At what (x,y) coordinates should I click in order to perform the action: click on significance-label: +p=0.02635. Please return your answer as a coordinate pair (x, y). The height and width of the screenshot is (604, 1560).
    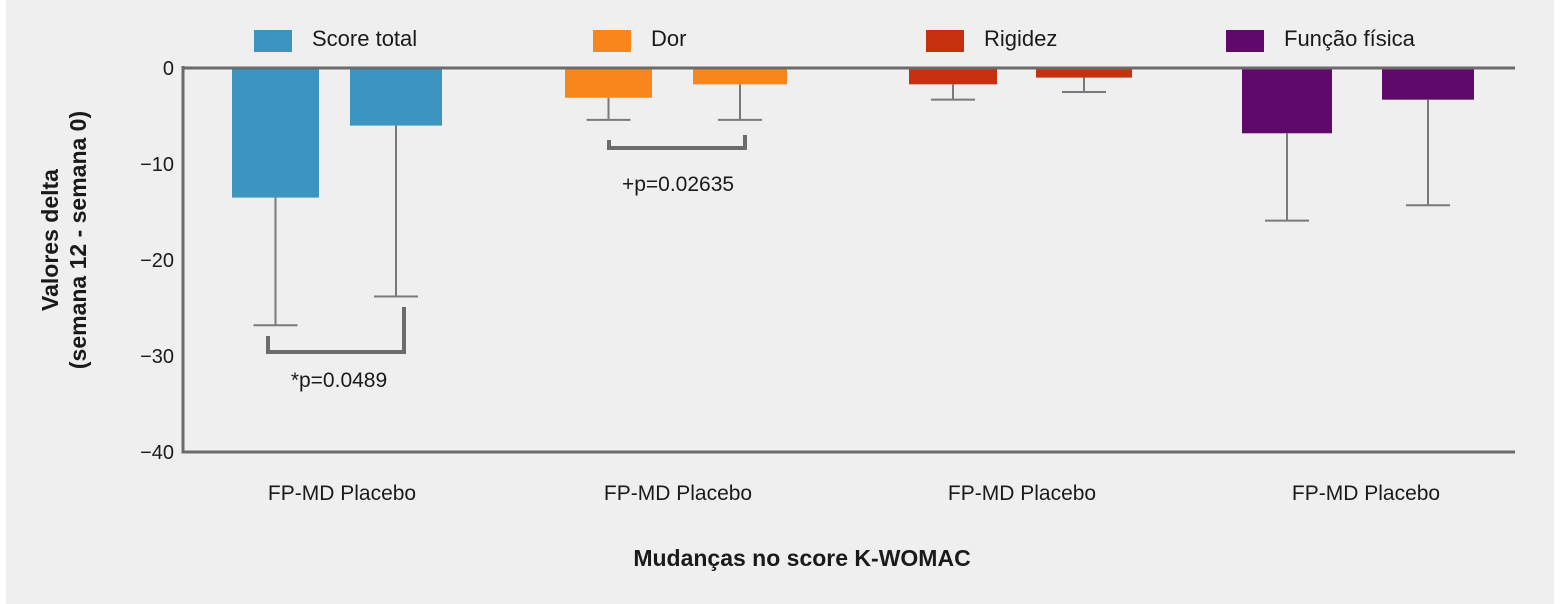
    Looking at the image, I should click on (678, 184).